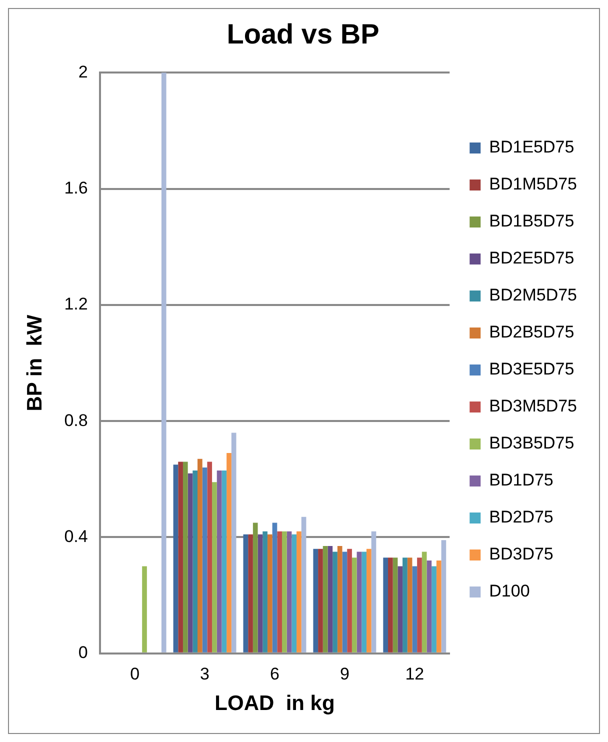 This screenshot has width=608, height=742. What do you see at coordinates (521, 480) in the screenshot?
I see `legend-label: BD1D75` at bounding box center [521, 480].